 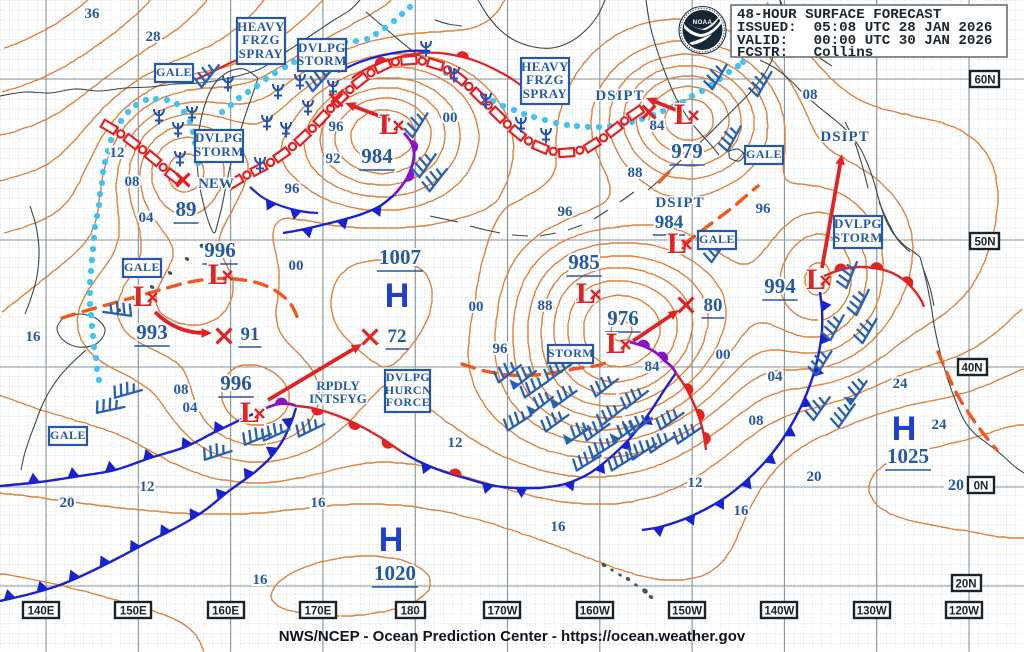 I want to click on svg-text: 60N, so click(x=984, y=81).